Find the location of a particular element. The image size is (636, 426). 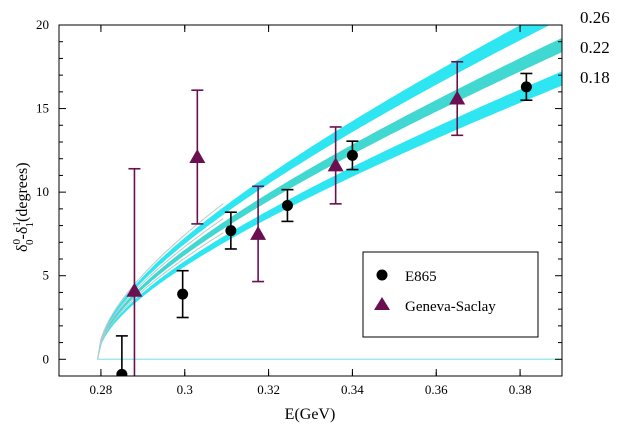

band-guide-0.26 is located at coordinates (160, 281).